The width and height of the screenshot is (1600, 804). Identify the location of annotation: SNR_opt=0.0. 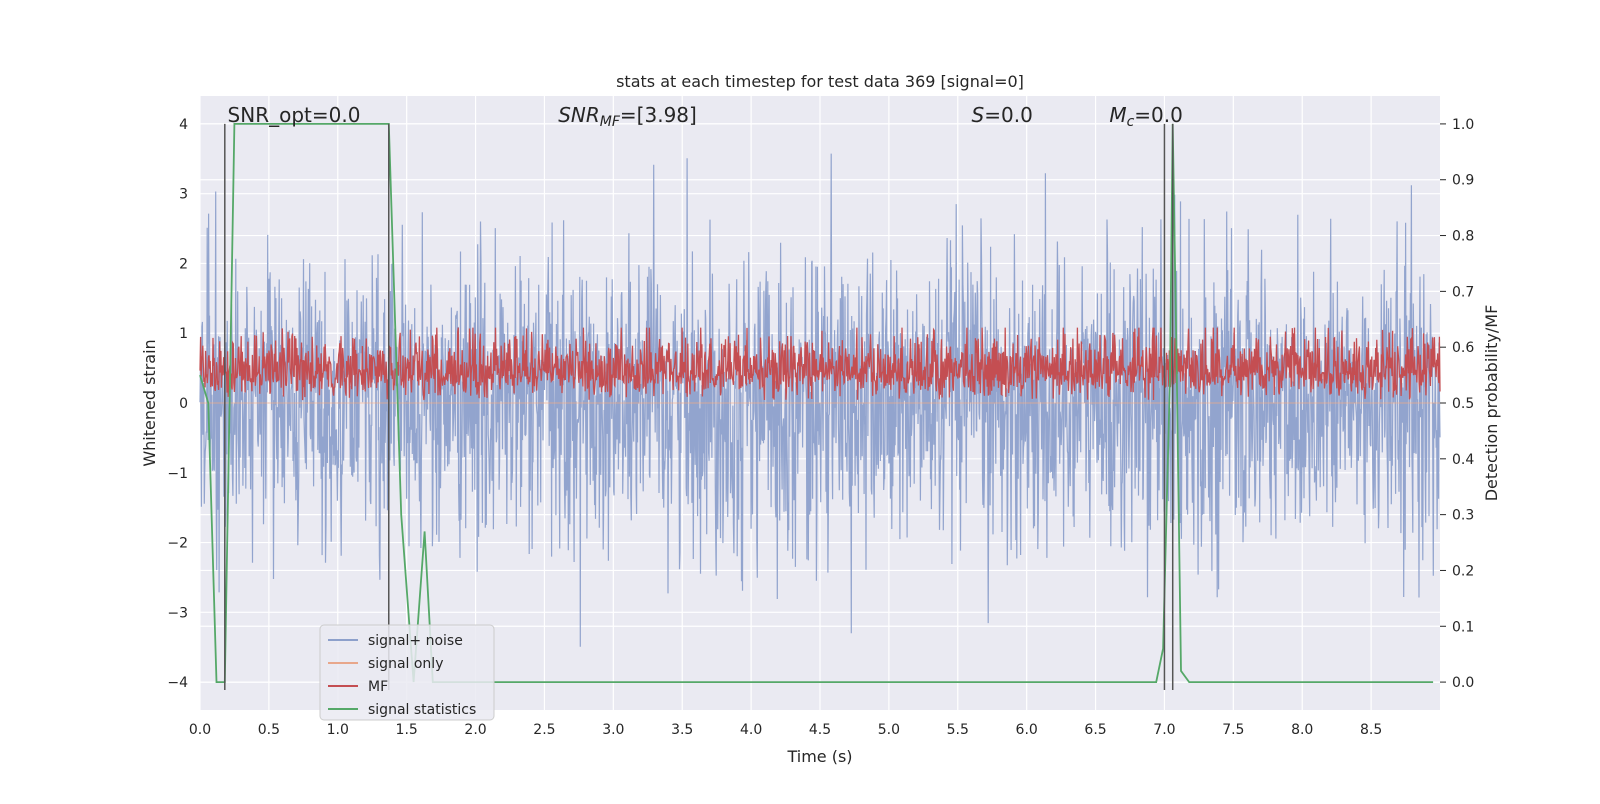
(294, 115).